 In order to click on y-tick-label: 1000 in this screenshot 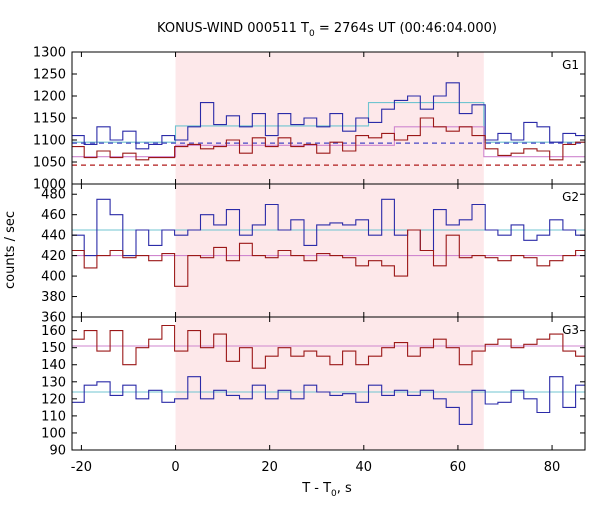, I will do `click(49, 185)`.